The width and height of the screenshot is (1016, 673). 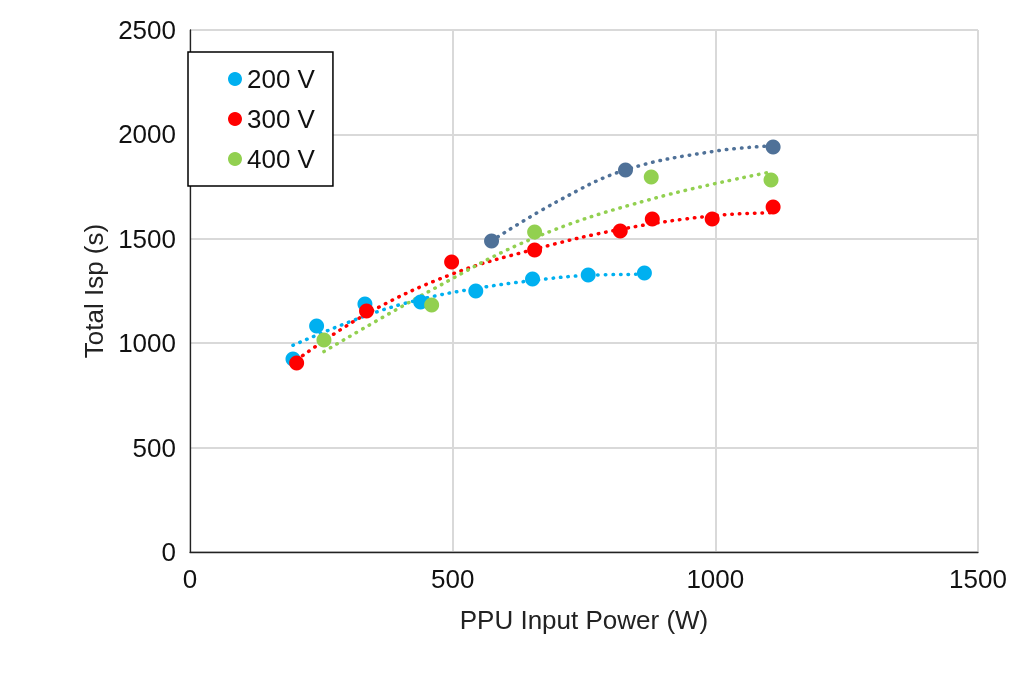 What do you see at coordinates (452, 579) in the screenshot?
I see `x-tick-label: 500` at bounding box center [452, 579].